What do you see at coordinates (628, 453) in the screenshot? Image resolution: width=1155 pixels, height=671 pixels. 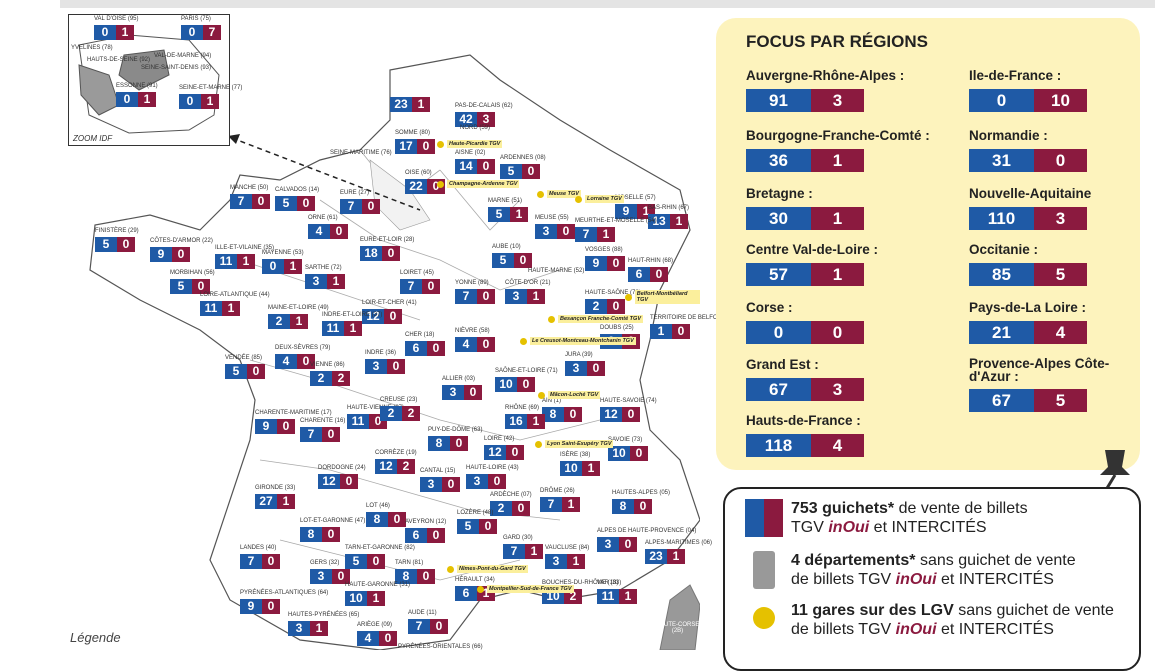 I see `department-counter-pair: 10 0` at bounding box center [628, 453].